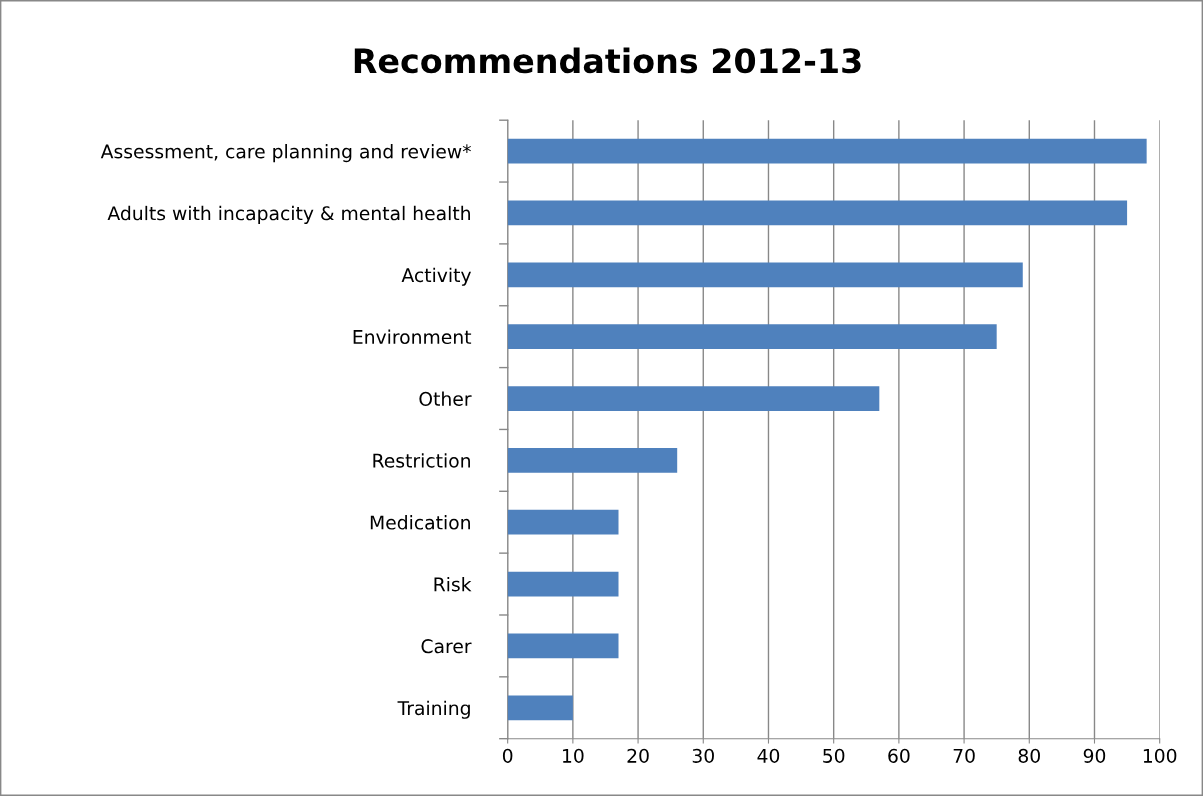 The height and width of the screenshot is (796, 1203). I want to click on x-tick-label: 30, so click(703, 755).